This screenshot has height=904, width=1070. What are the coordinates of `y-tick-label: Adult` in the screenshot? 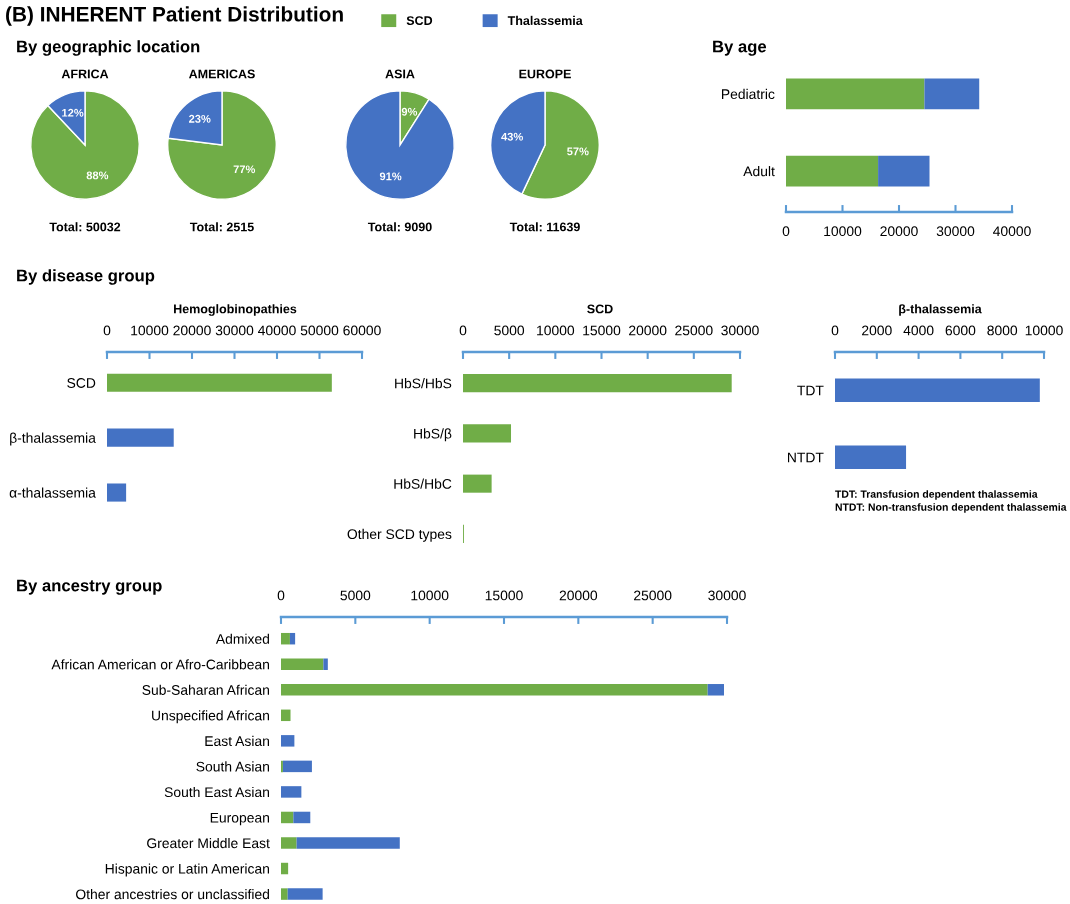 It's located at (759, 171).